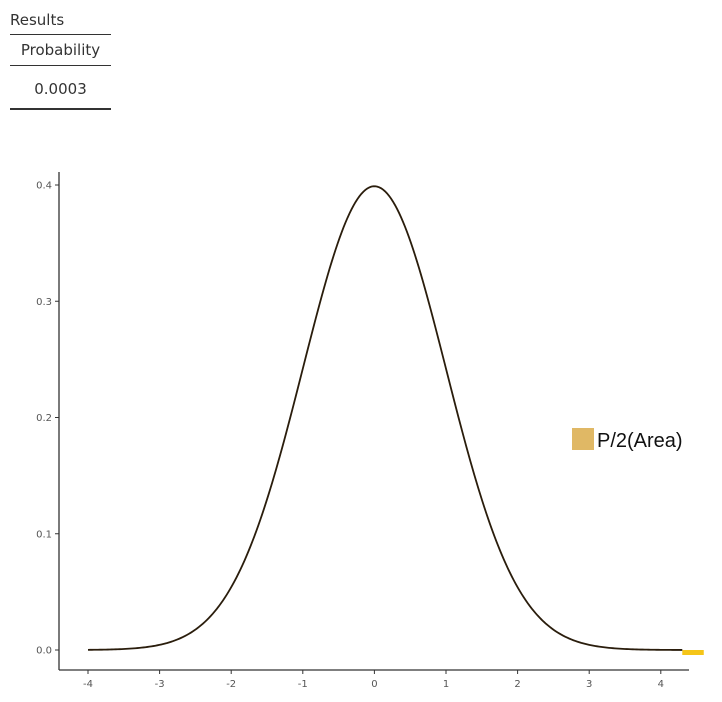 The width and height of the screenshot is (722, 702). Describe the element at coordinates (661, 684) in the screenshot. I see `x-tick-label: 4` at that location.